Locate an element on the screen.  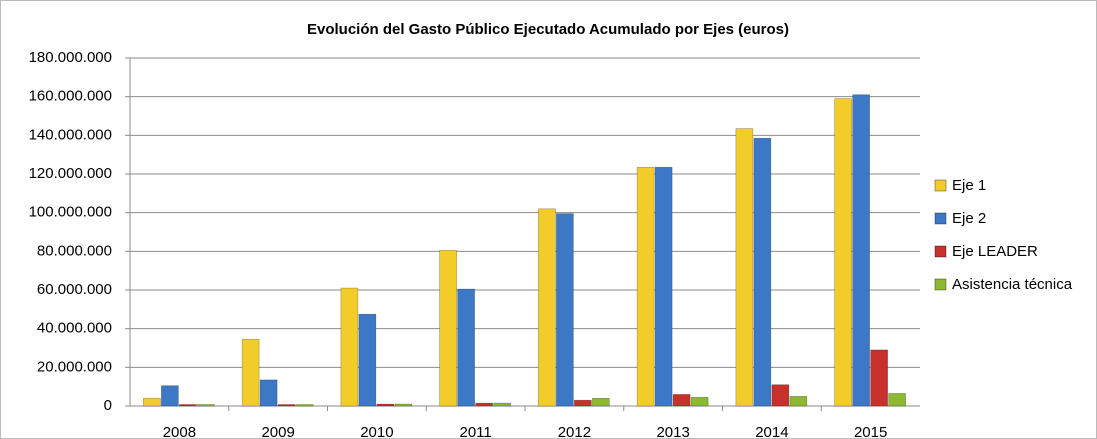
x-tick-label: 2014 is located at coordinates (771, 431).